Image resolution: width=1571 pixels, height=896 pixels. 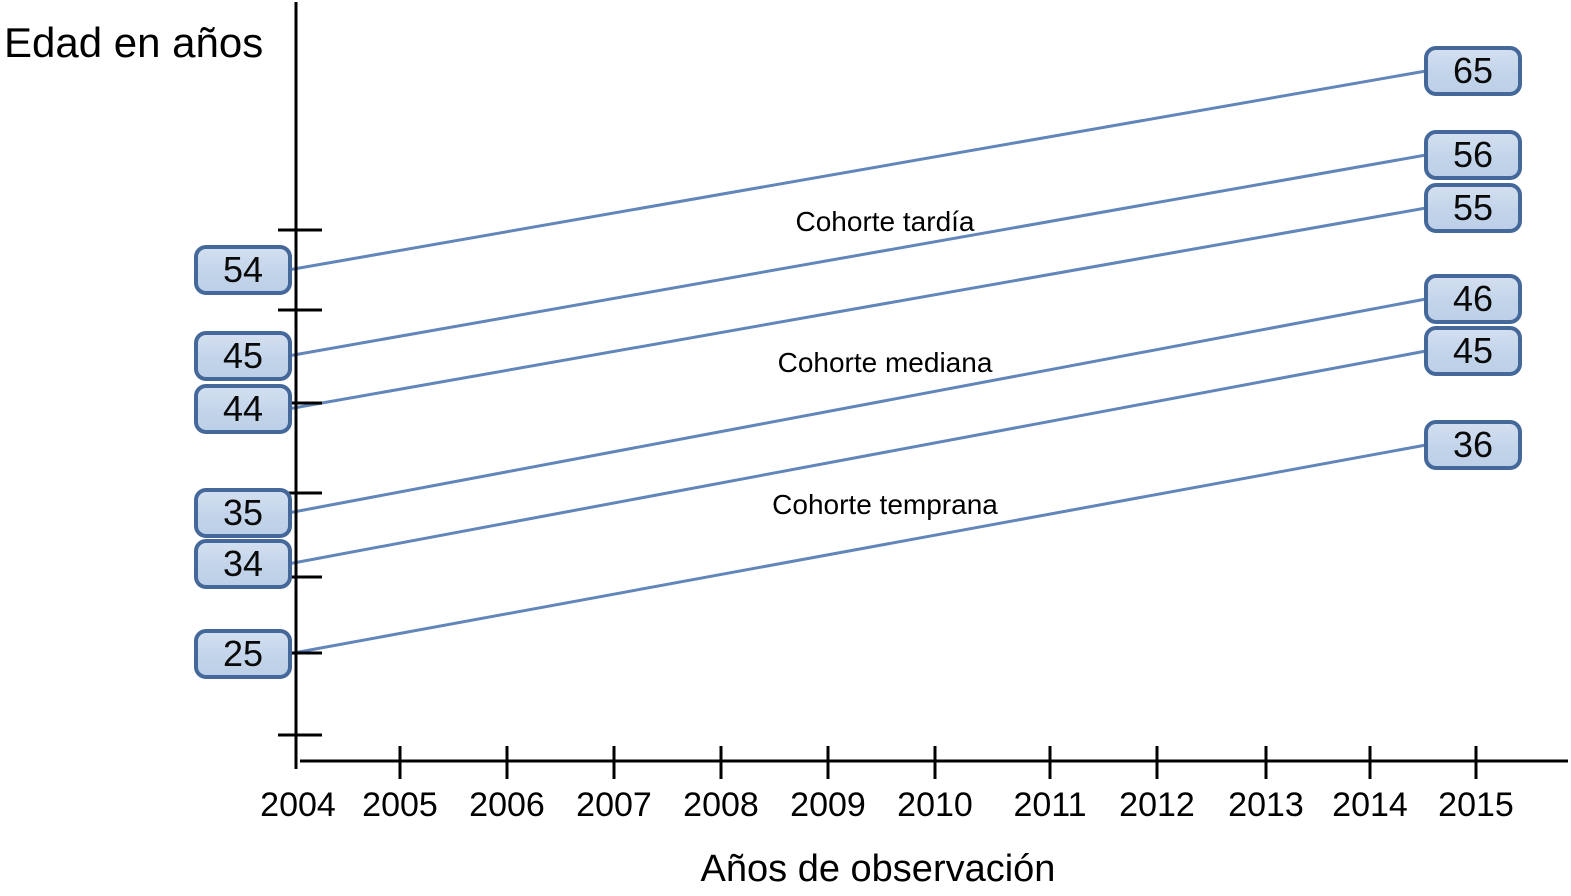 What do you see at coordinates (1473, 208) in the screenshot?
I see `age-box-end-55: 55` at bounding box center [1473, 208].